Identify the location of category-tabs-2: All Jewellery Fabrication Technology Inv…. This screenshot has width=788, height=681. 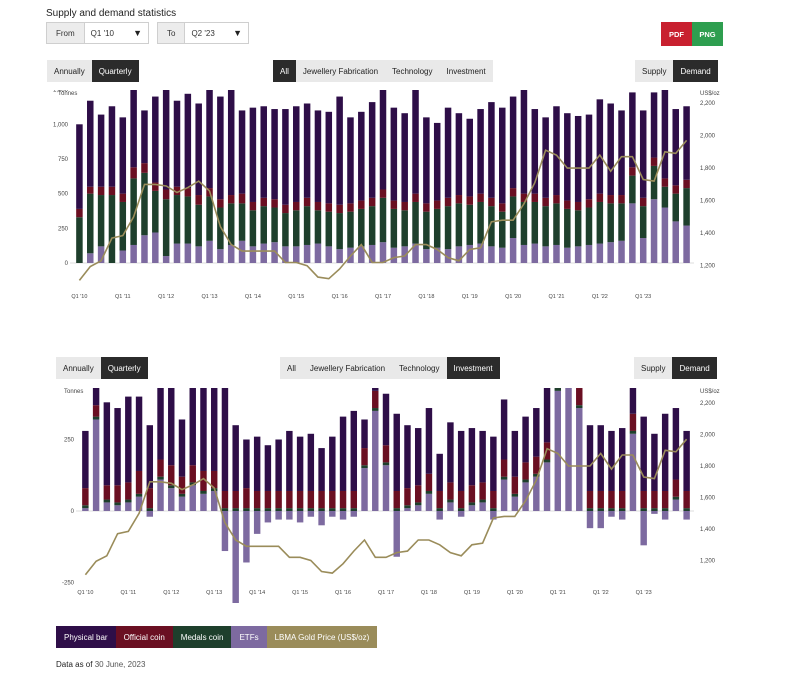
(390, 368).